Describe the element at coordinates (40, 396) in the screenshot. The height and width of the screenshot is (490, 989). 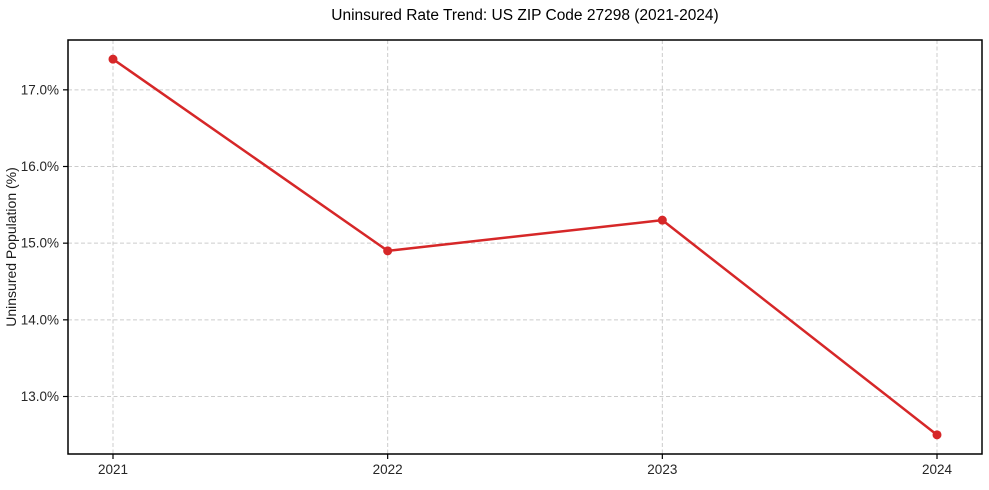
I see `y-tick-label: 13.0%` at that location.